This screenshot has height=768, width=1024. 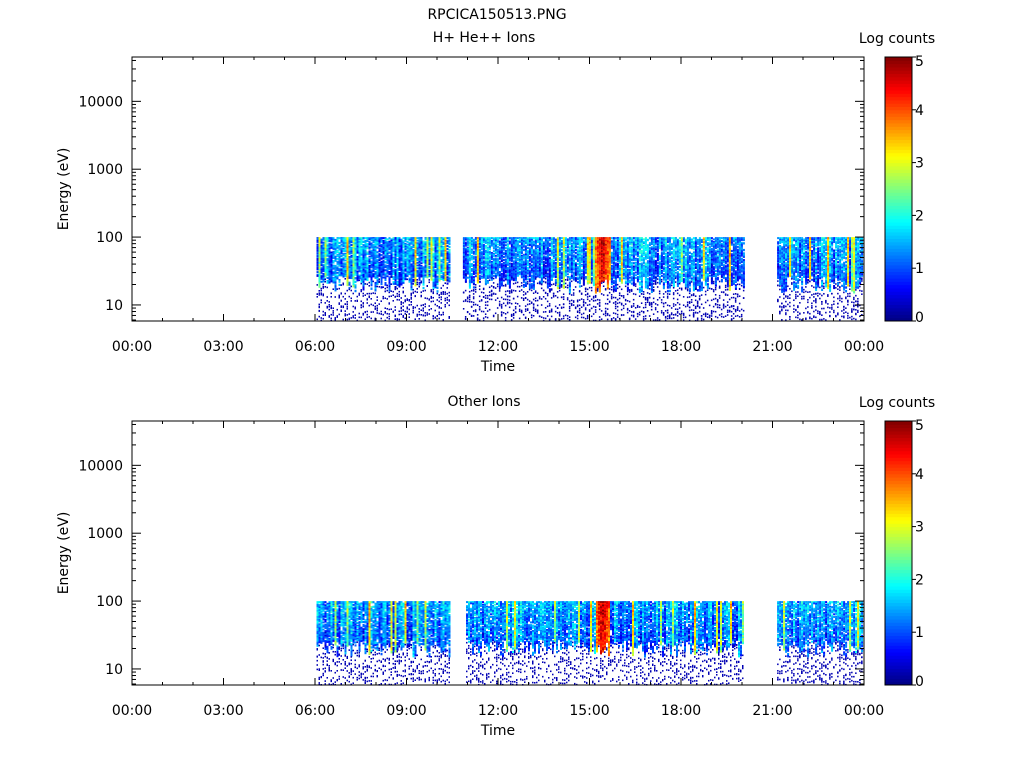 I want to click on panel-title: H+ He++ Ions, so click(x=484, y=38).